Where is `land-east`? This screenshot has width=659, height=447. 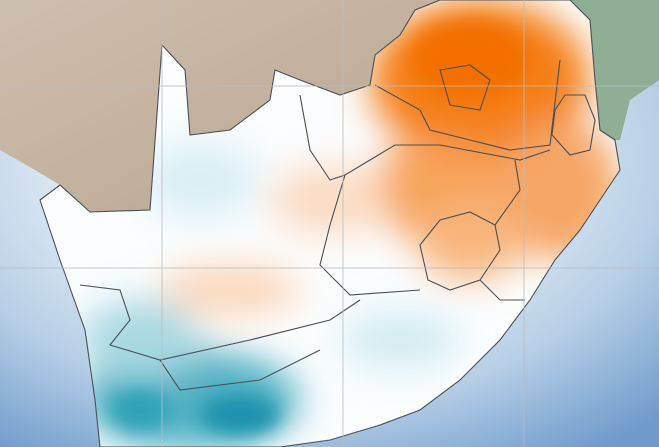 land-east is located at coordinates (614, 70).